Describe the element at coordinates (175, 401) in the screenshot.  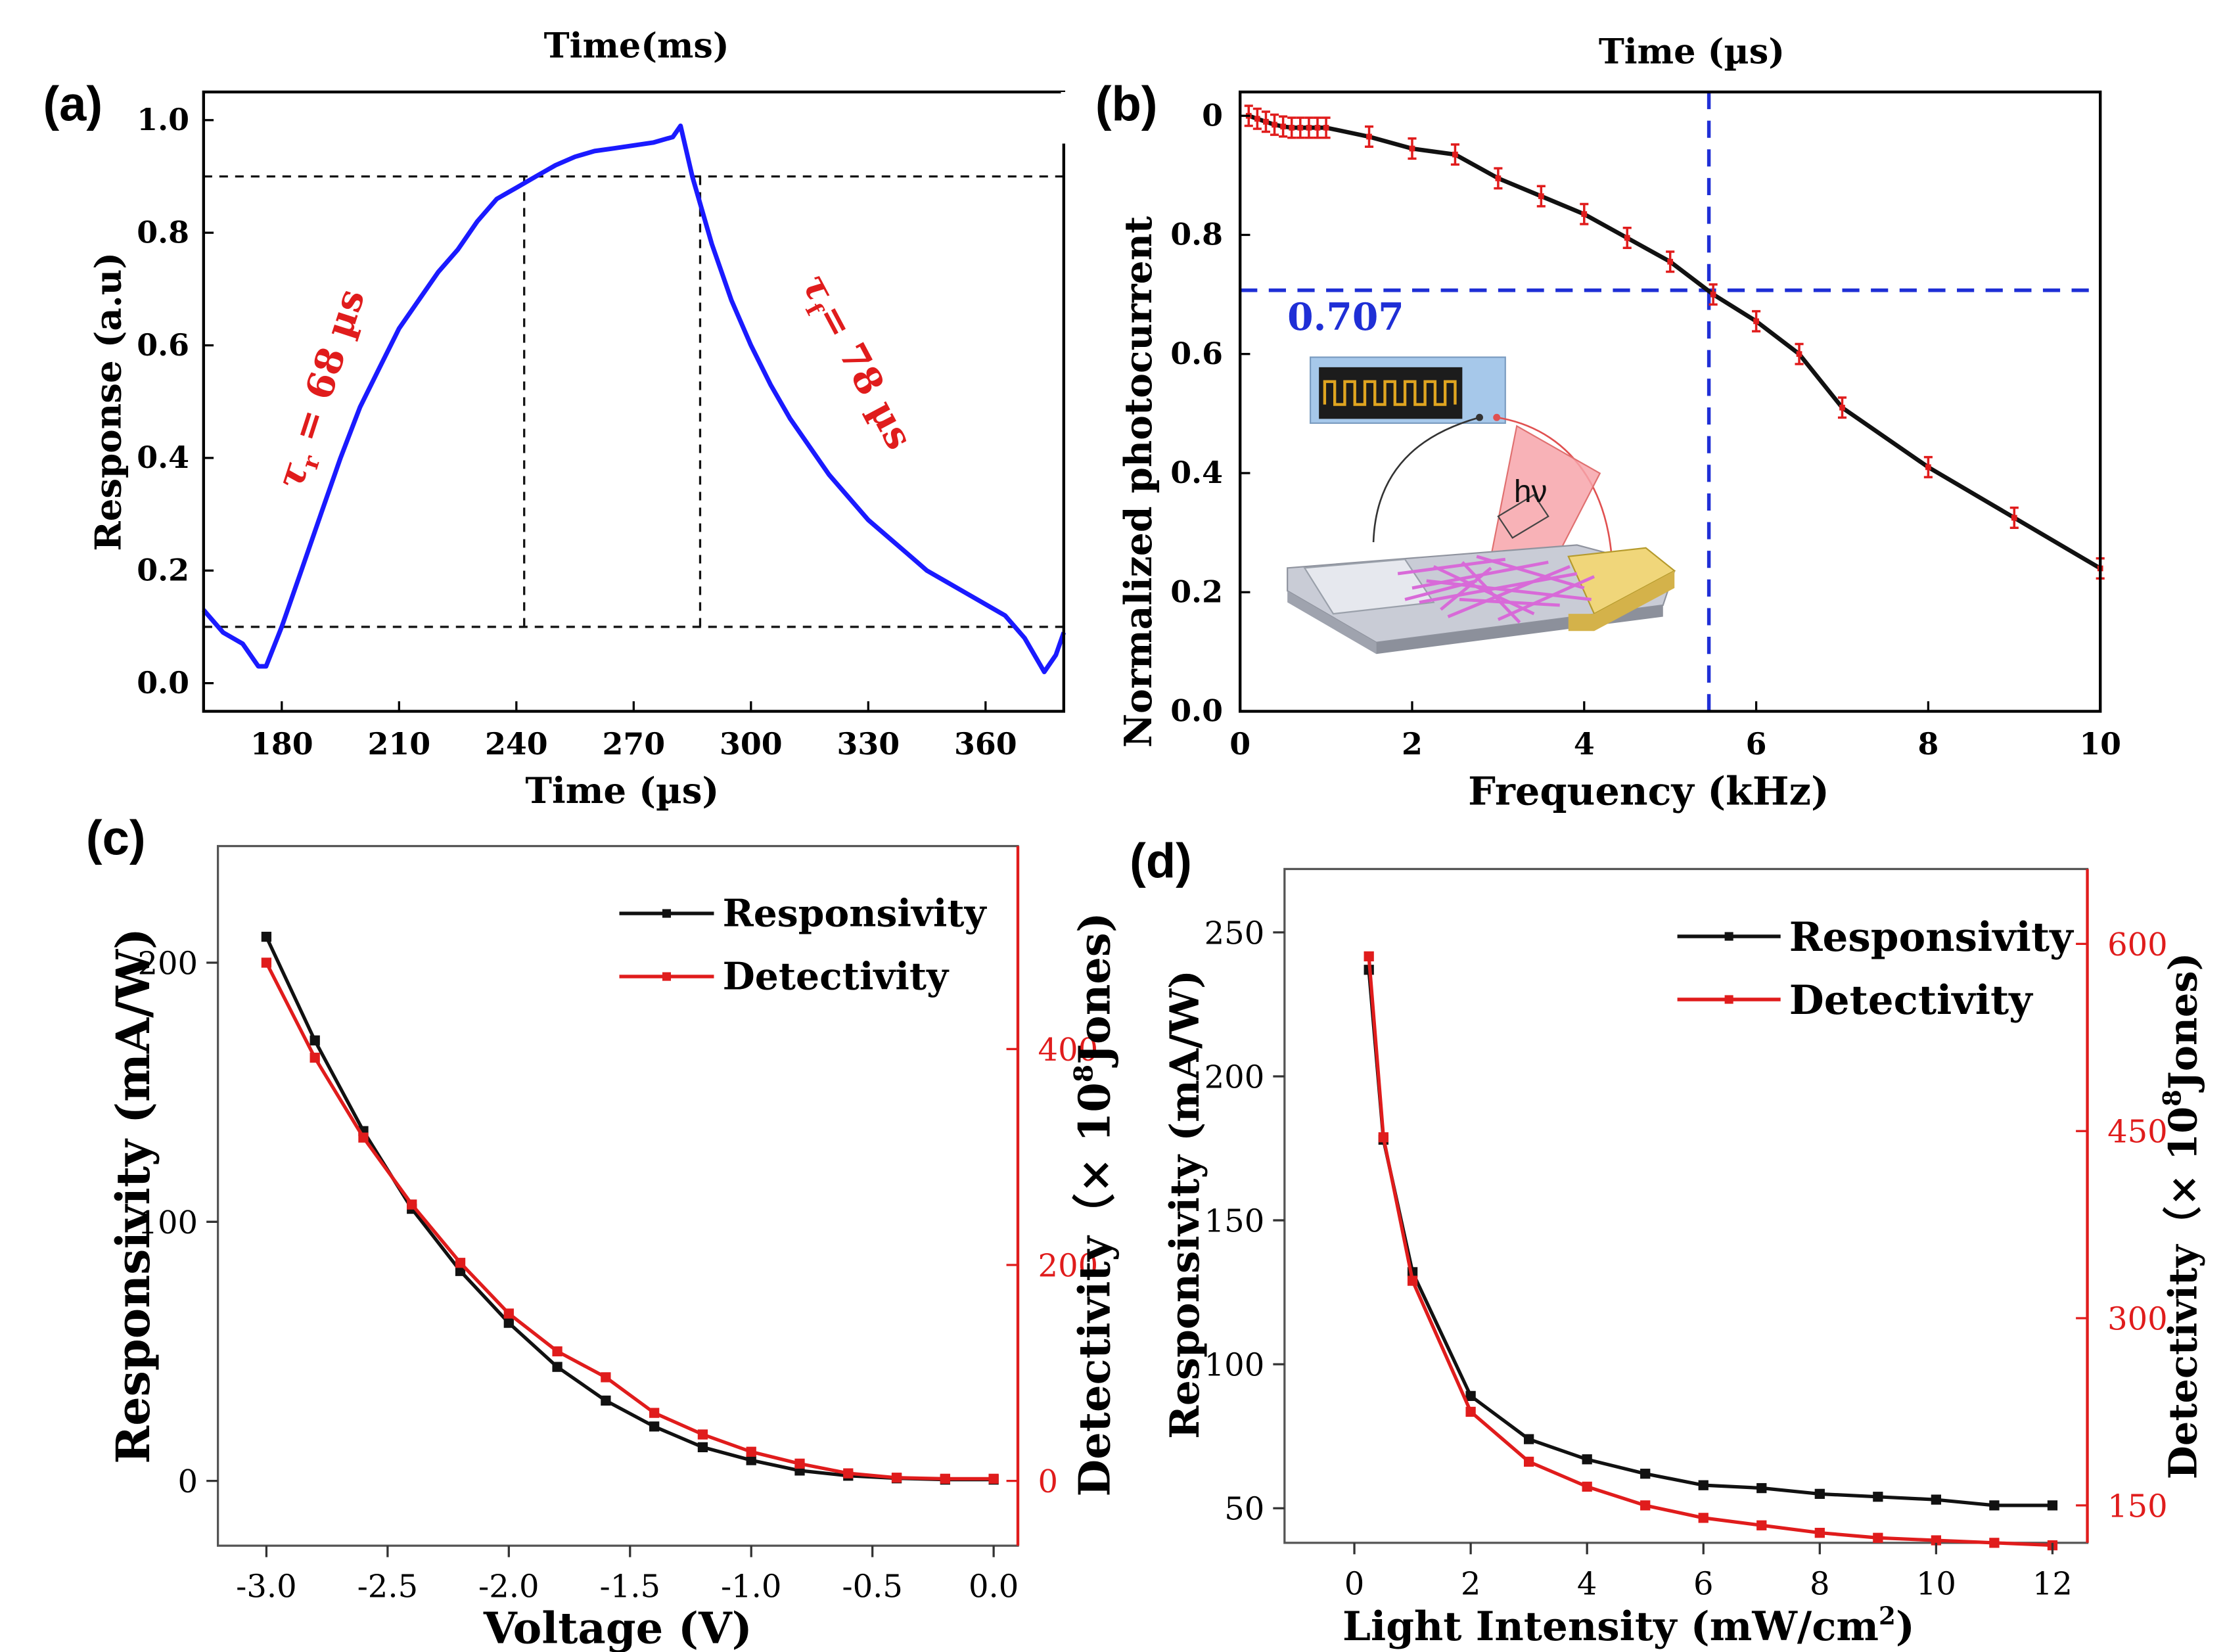
I see `chart-a-y-ticks: 0.0 0.2 0.4 0.6 0.8 1.0` at that location.